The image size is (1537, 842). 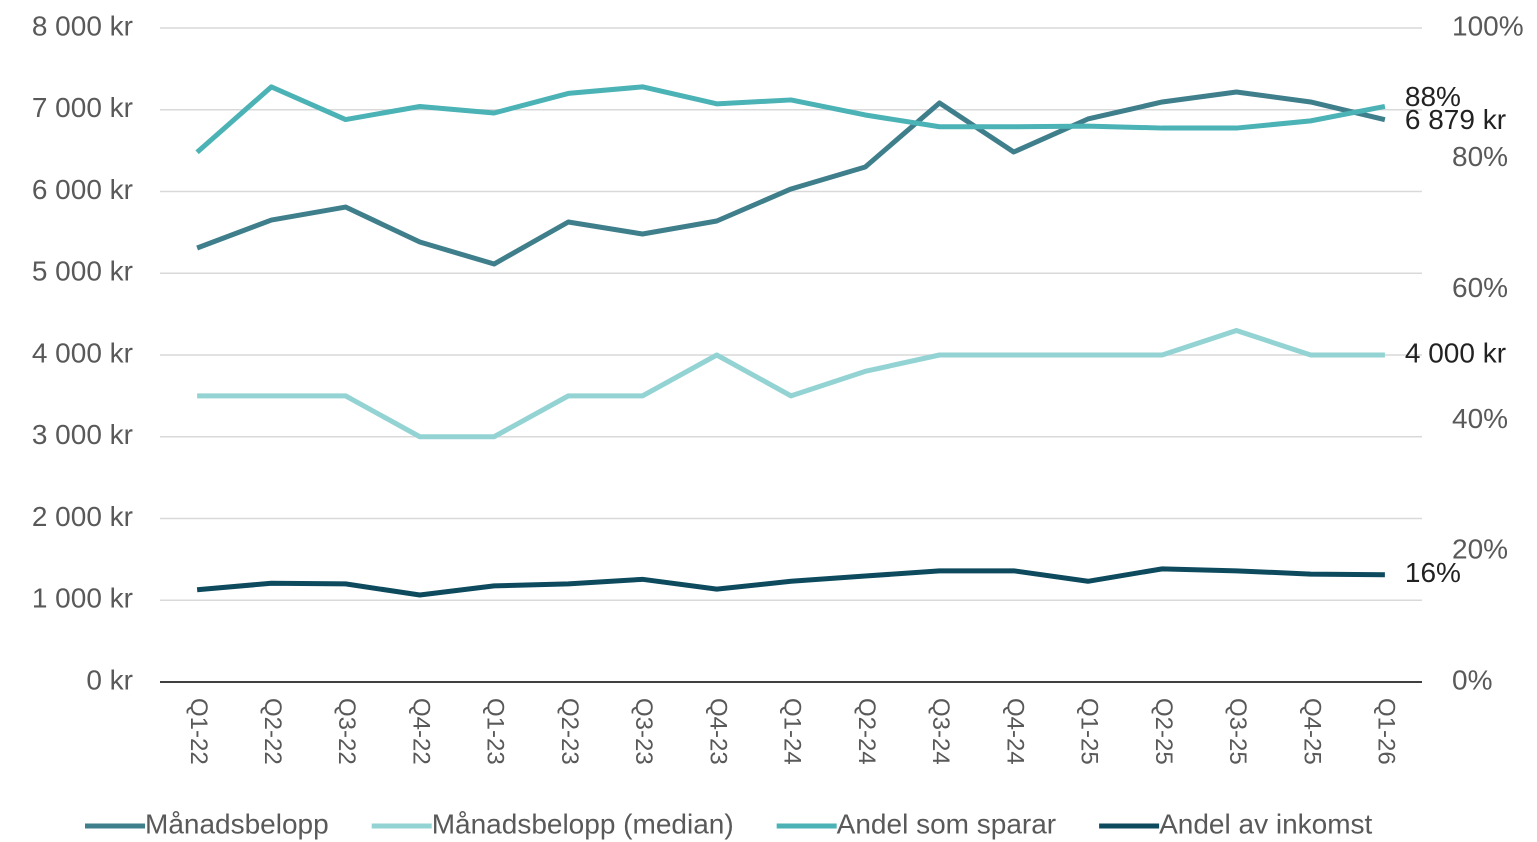 What do you see at coordinates (1311, 731) in the screenshot?
I see `x-tick-label: Q4-25` at bounding box center [1311, 731].